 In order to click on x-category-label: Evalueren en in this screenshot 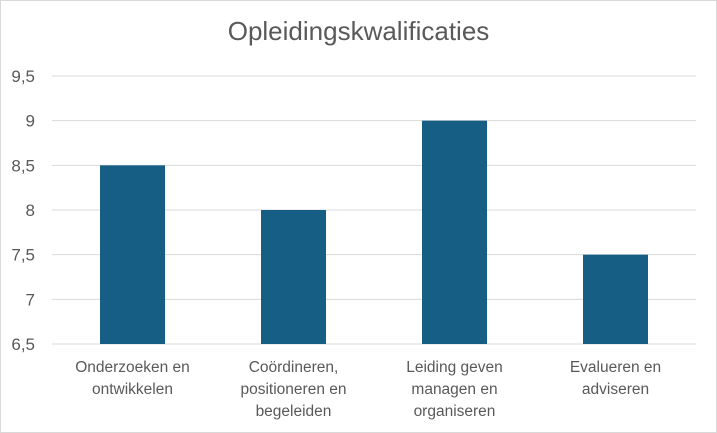, I will do `click(615, 367)`.